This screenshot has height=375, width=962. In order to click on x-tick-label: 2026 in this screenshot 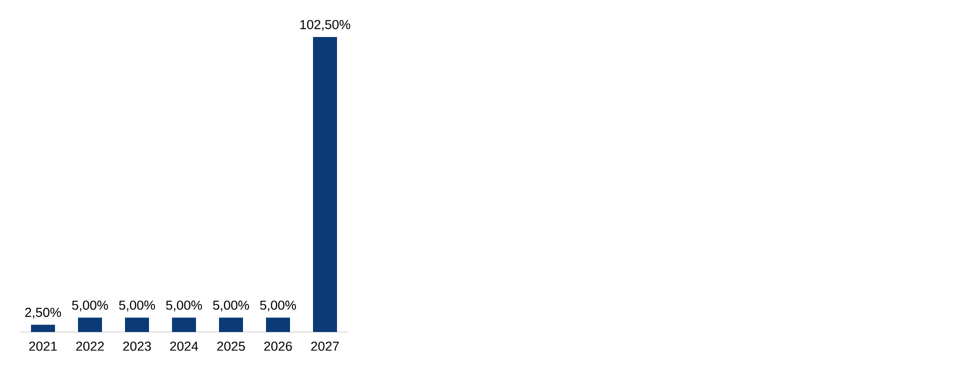, I will do `click(278, 346)`.